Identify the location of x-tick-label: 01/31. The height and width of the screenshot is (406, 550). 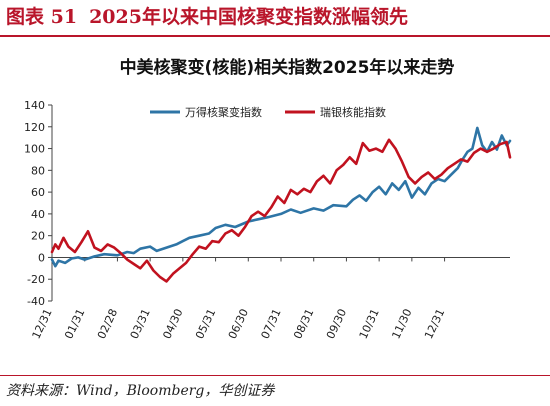
(74, 324).